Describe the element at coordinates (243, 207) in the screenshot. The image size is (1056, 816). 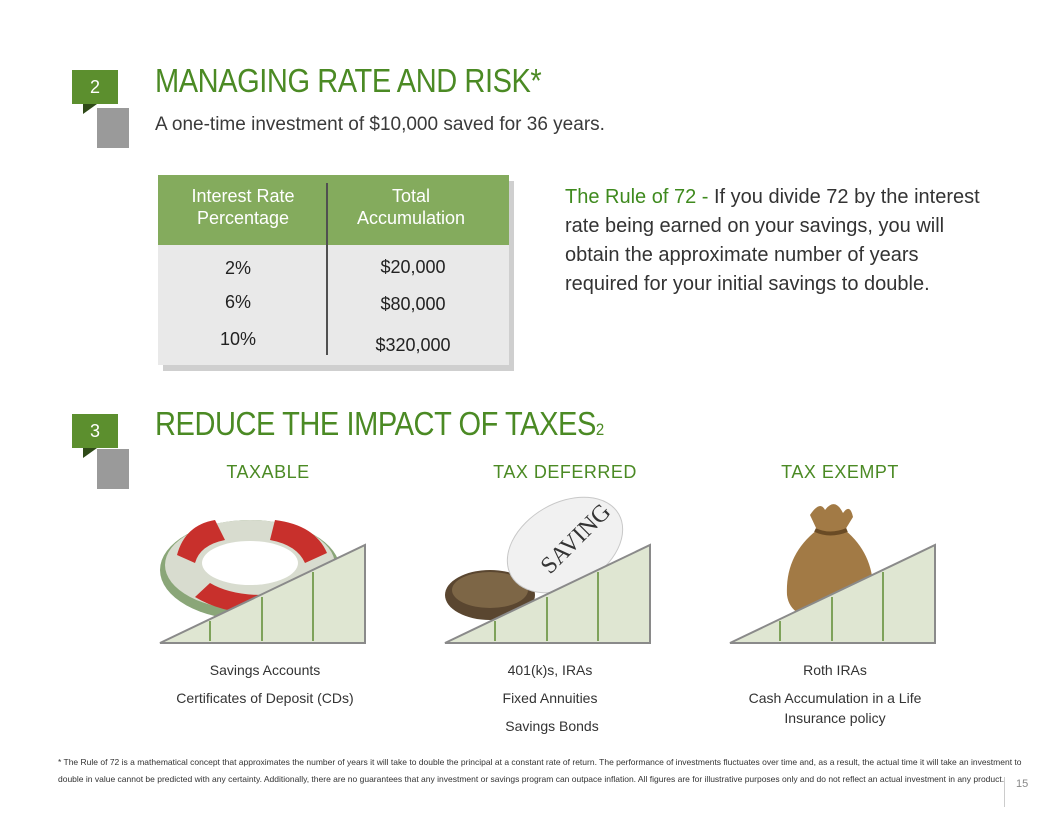
I see `header-interest-rate: Interest Rate Percentage` at that location.